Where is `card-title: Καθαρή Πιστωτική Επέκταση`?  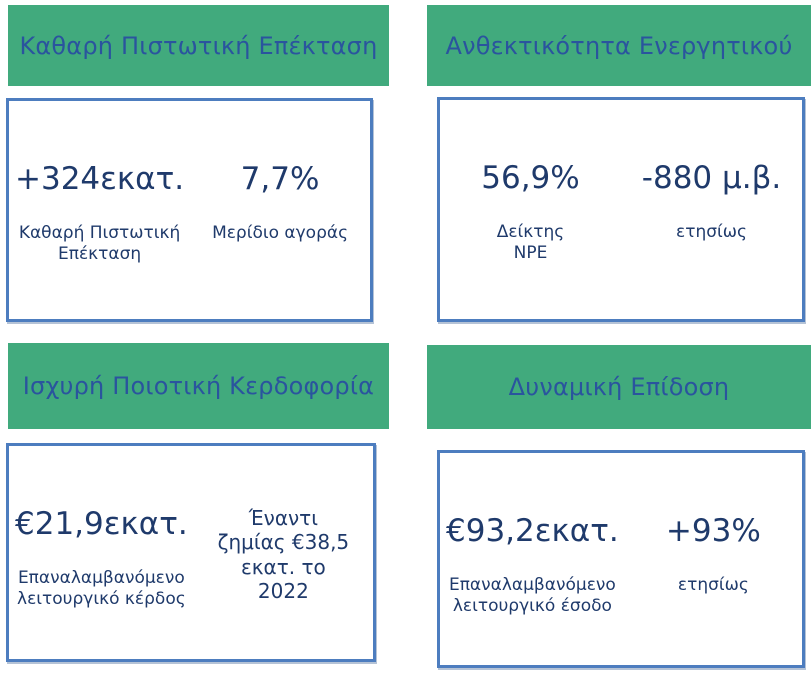 card-title: Καθαρή Πιστωτική Επέκταση is located at coordinates (198, 45).